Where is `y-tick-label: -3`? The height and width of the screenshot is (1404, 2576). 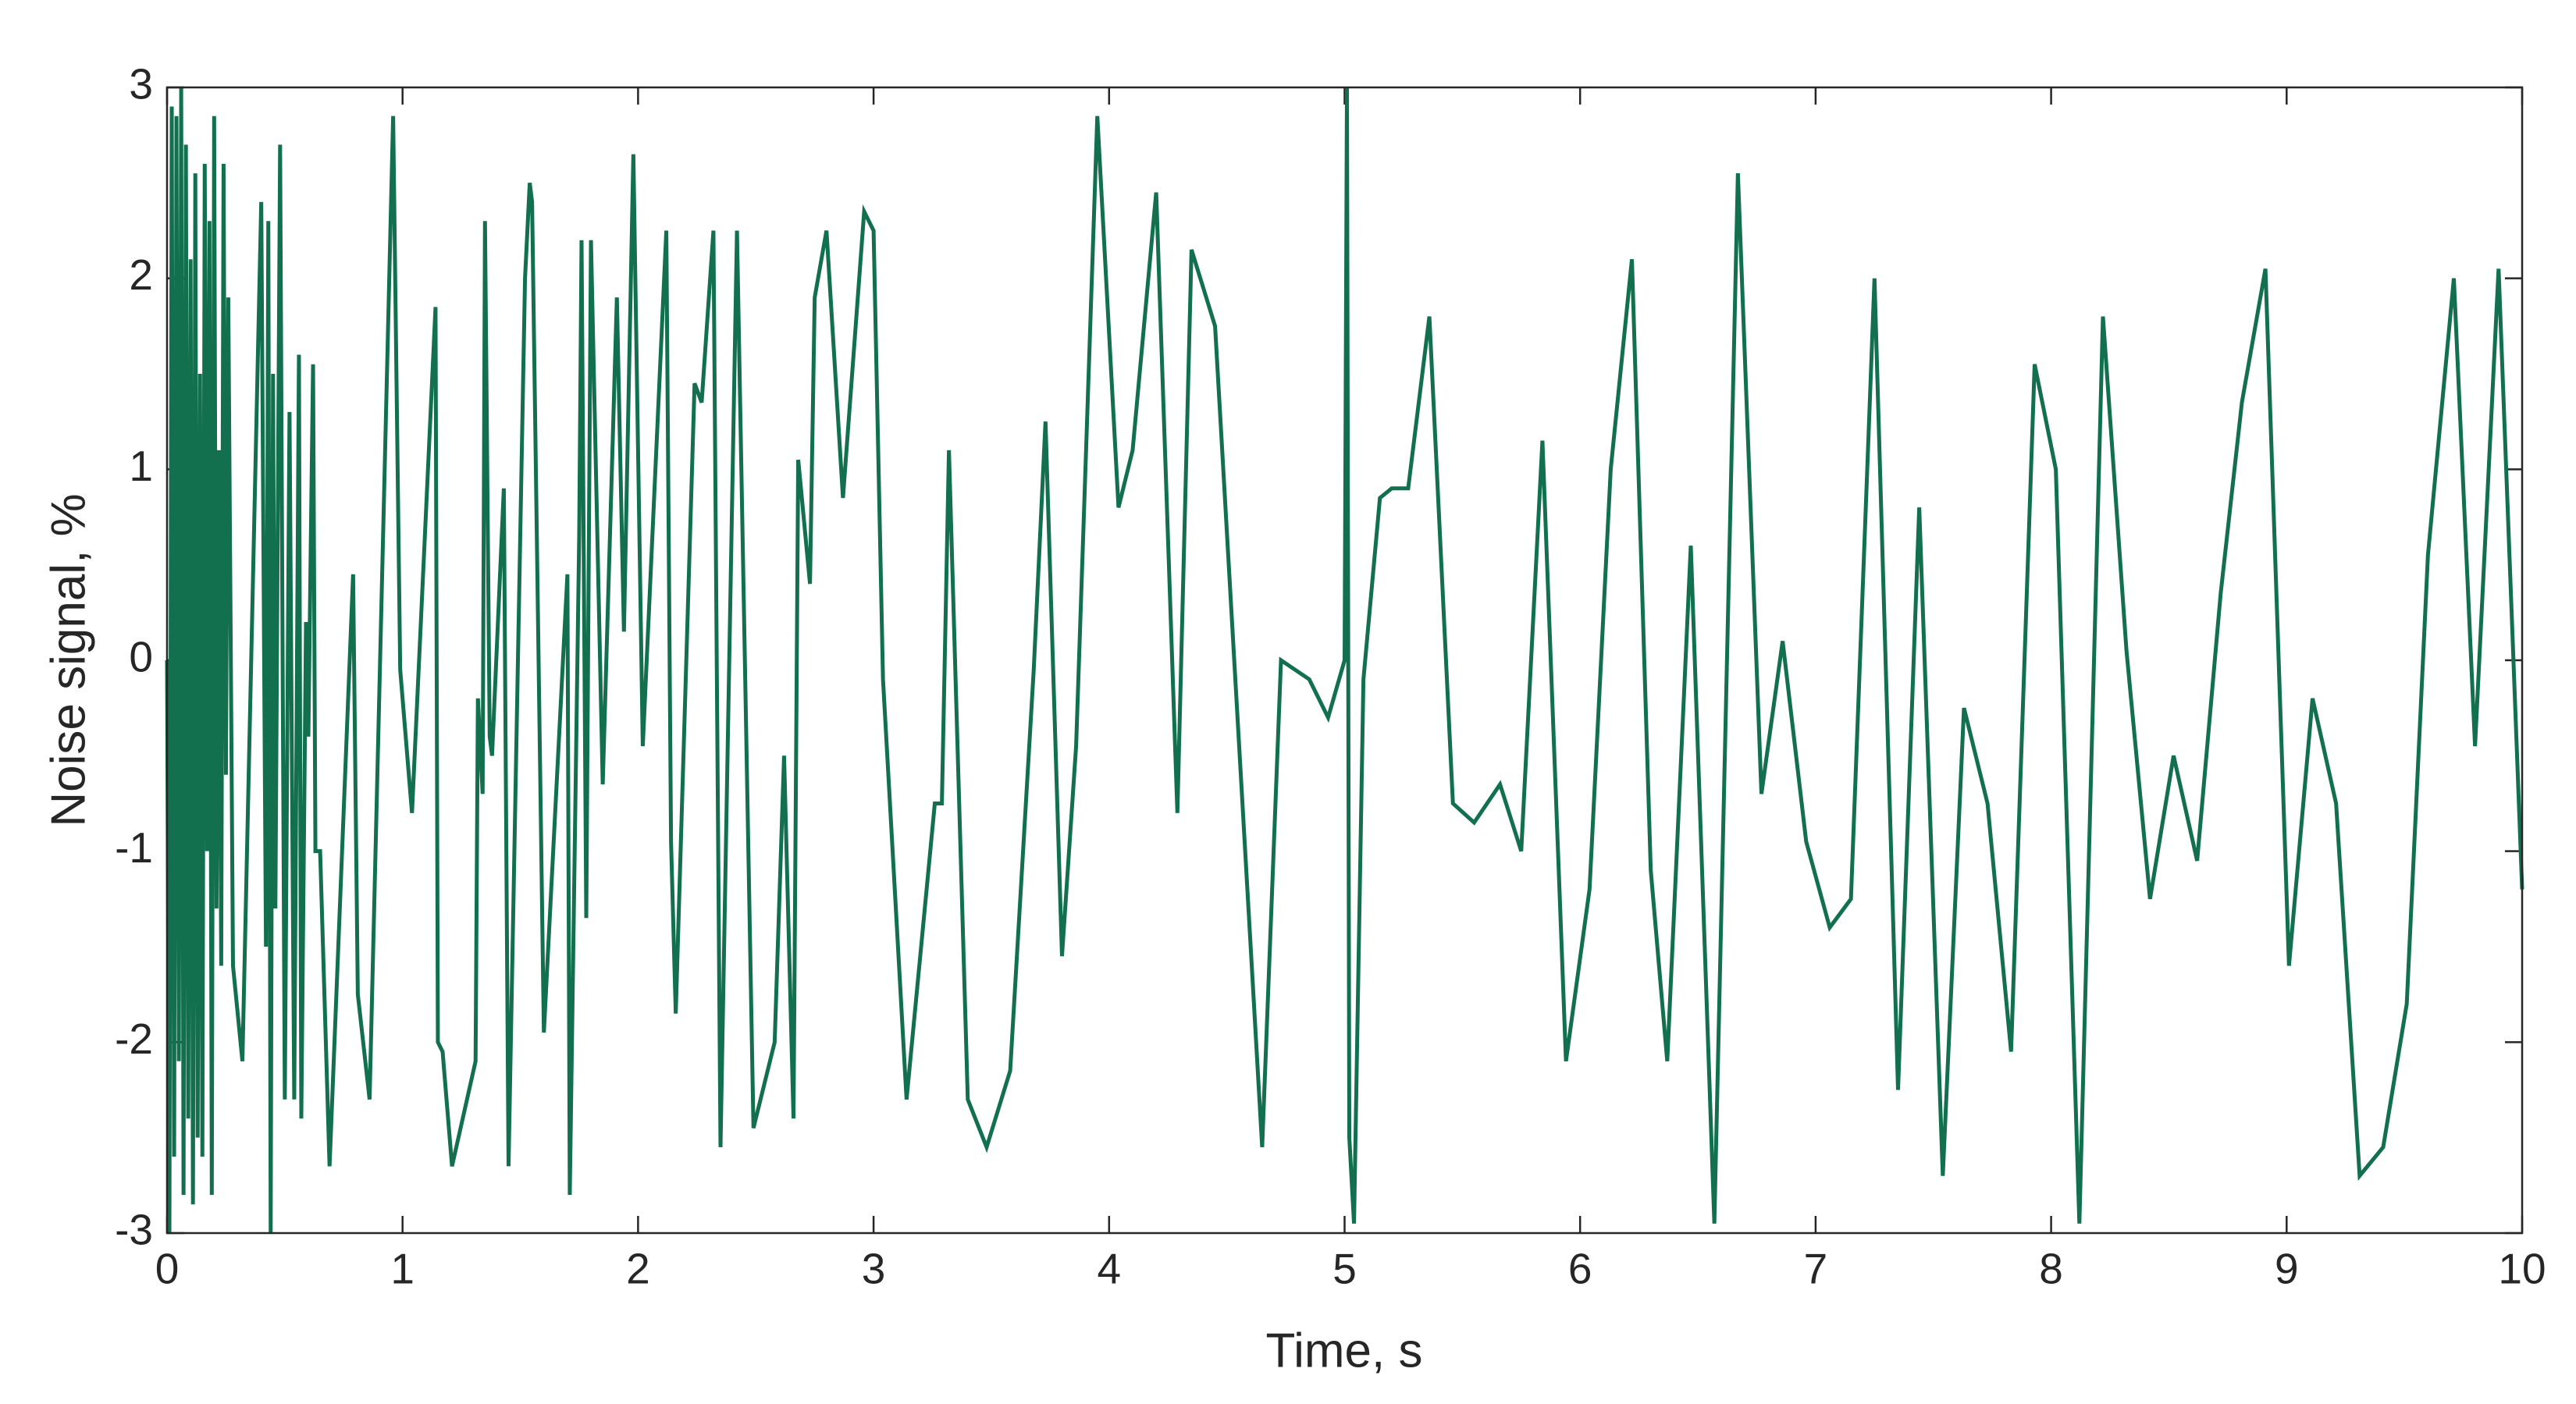
y-tick-label: -3 is located at coordinates (134, 1230).